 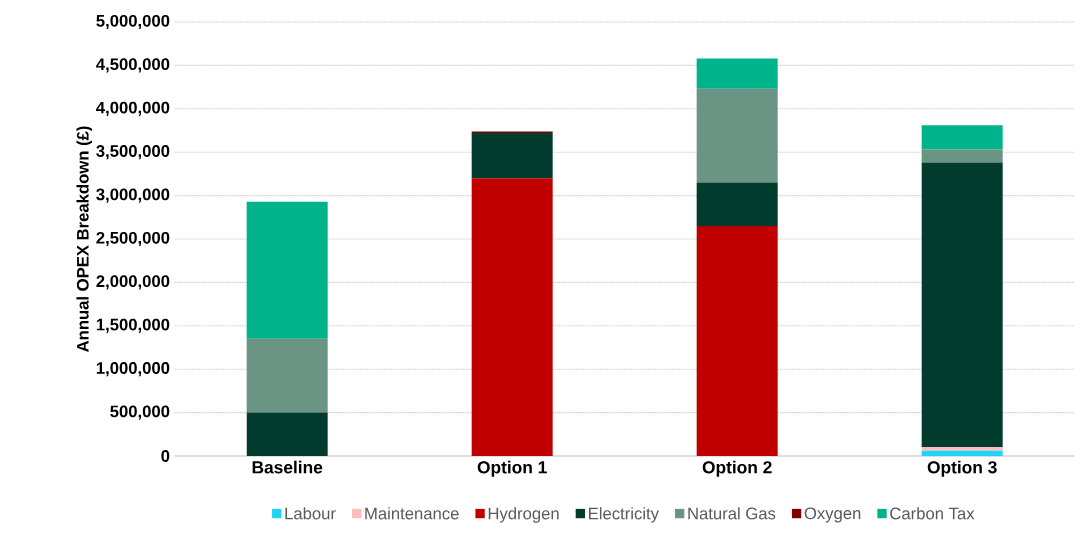 I want to click on y-tick-label: 0, so click(x=165, y=456).